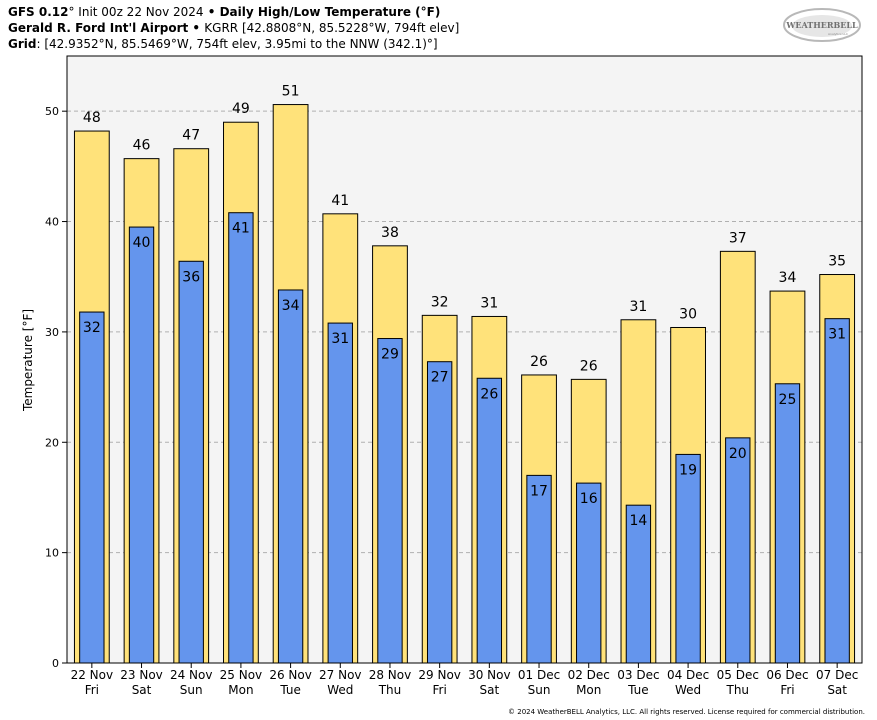 The height and width of the screenshot is (720, 877). Describe the element at coordinates (340, 201) in the screenshot. I see `high-temp-label: 41` at that location.